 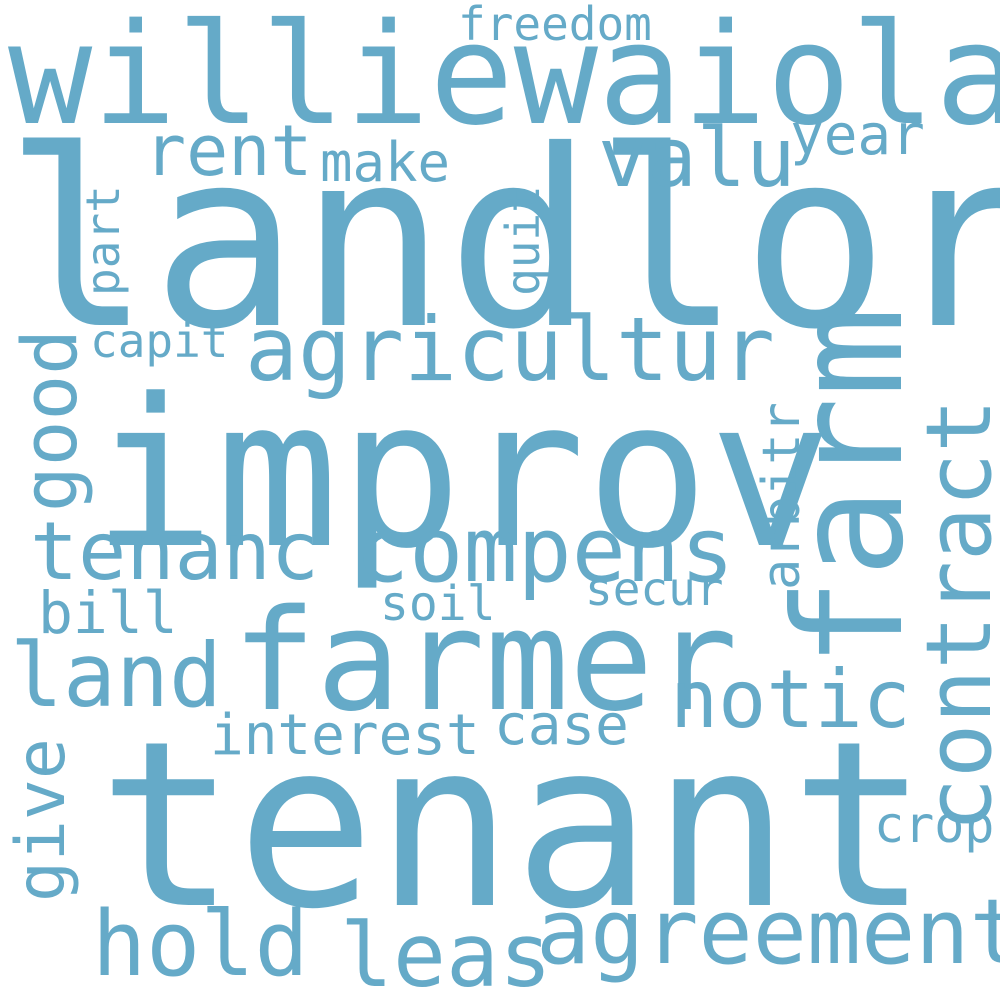 What do you see at coordinates (857, 135) in the screenshot?
I see `word-year: year` at bounding box center [857, 135].